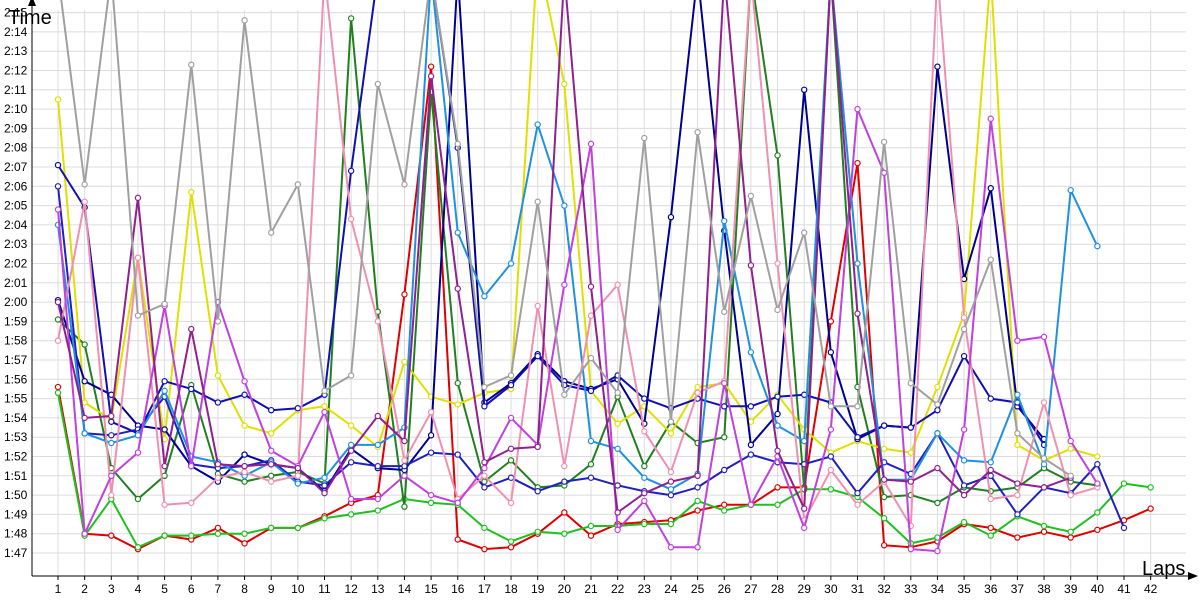 The height and width of the screenshot is (600, 1200). I want to click on x-tick-label: 6, so click(191, 589).